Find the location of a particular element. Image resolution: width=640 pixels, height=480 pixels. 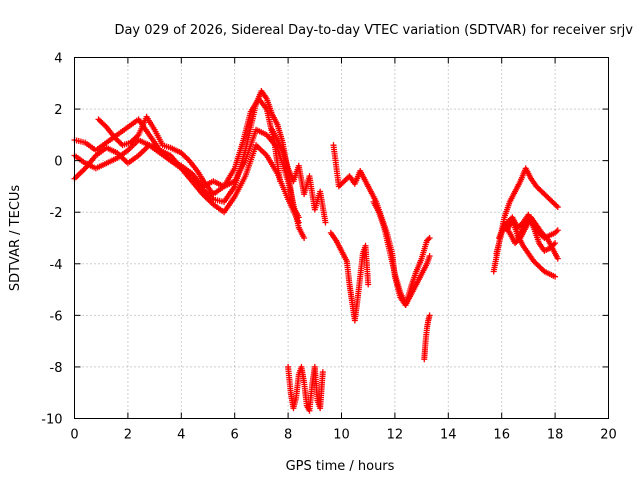

x-tick-label: 0 is located at coordinates (74, 435).